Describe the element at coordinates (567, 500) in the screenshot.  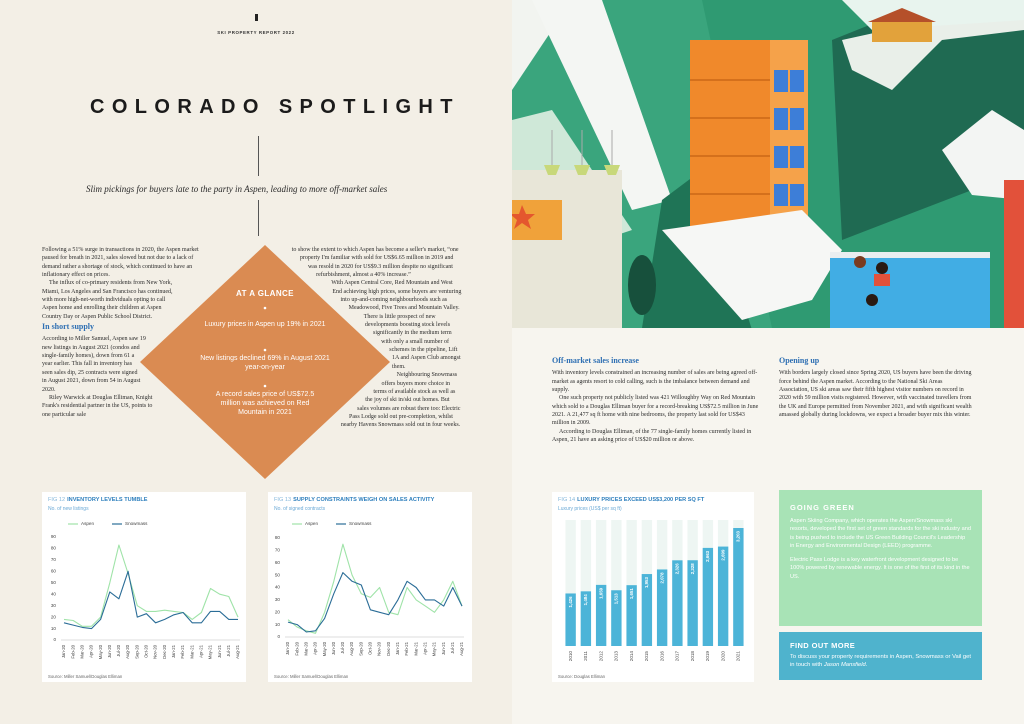
I see `figure-number: FIG 14` at that location.